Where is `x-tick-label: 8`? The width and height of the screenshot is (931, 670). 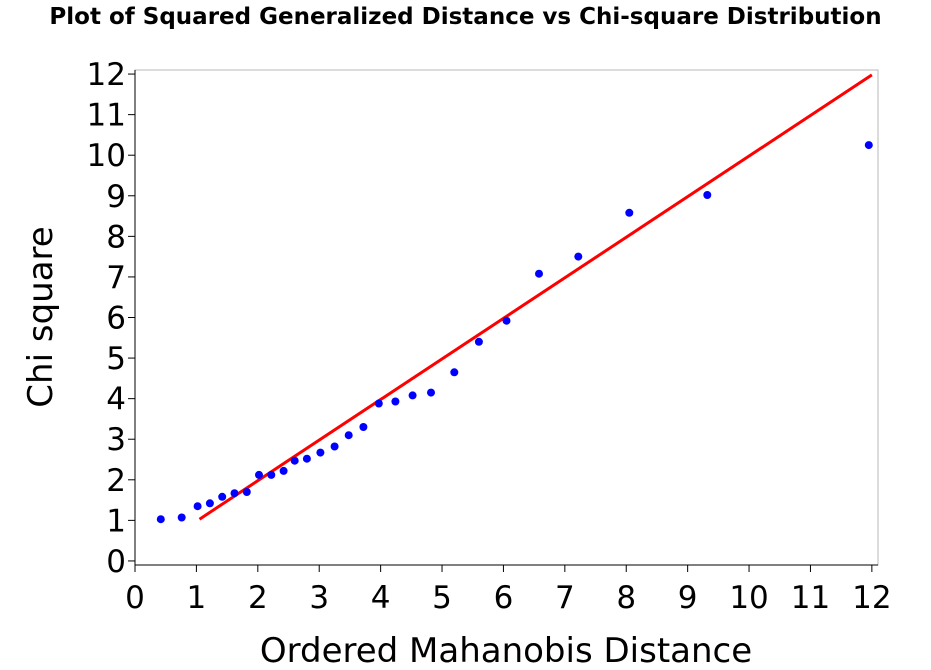 x-tick-label: 8 is located at coordinates (626, 598).